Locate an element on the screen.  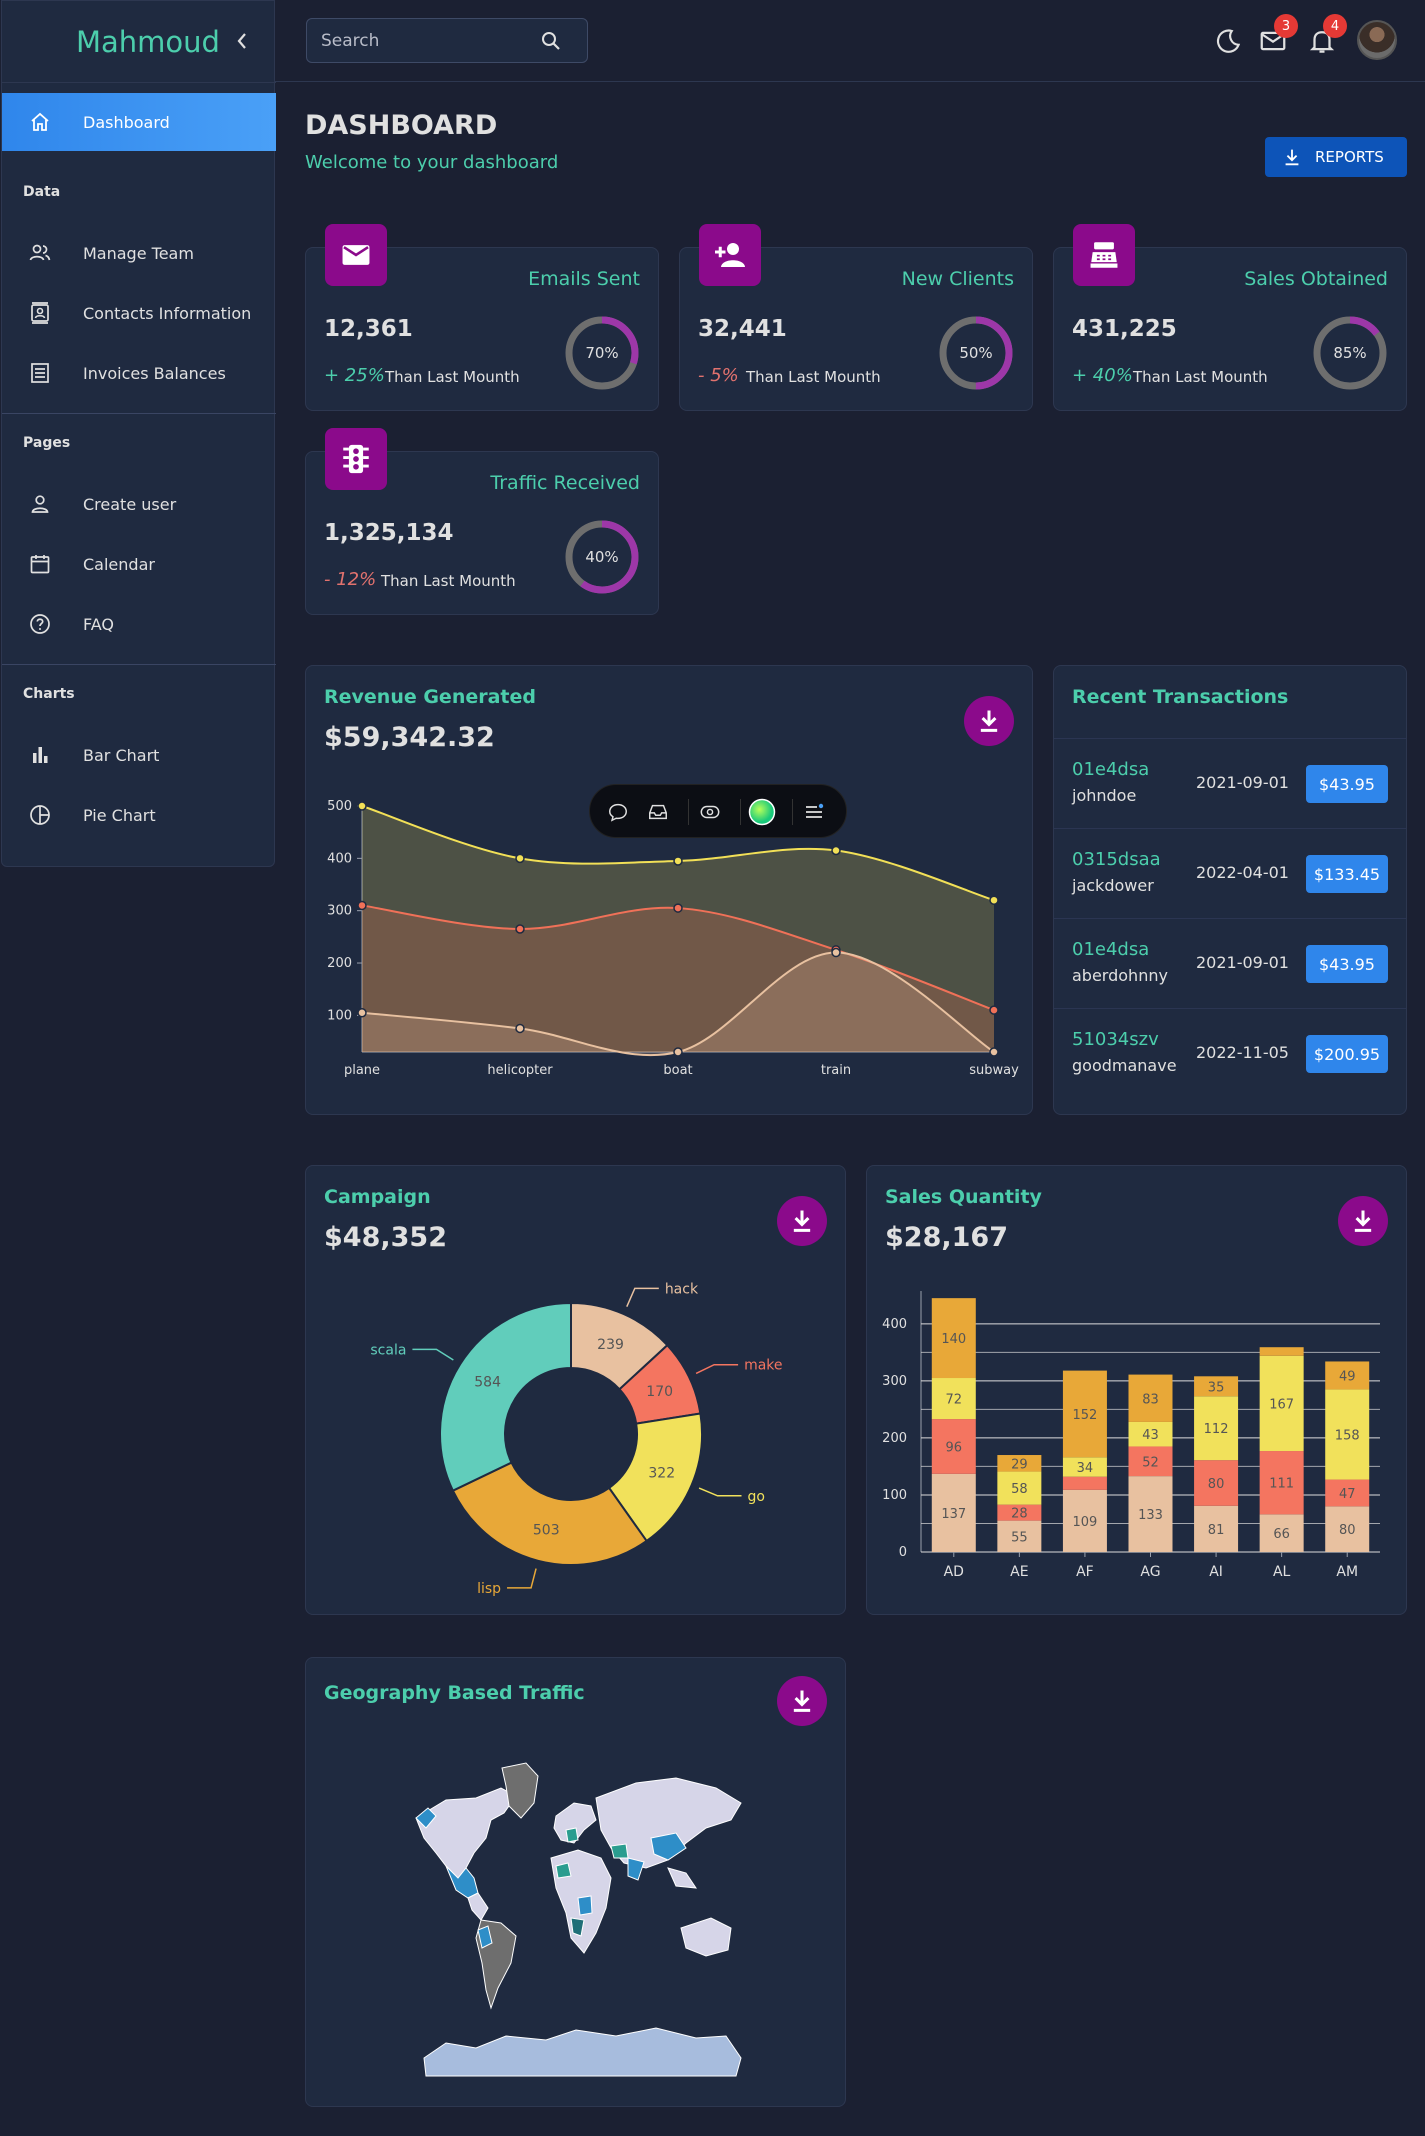
transaction-user: aberdohnny is located at coordinates (1120, 975).